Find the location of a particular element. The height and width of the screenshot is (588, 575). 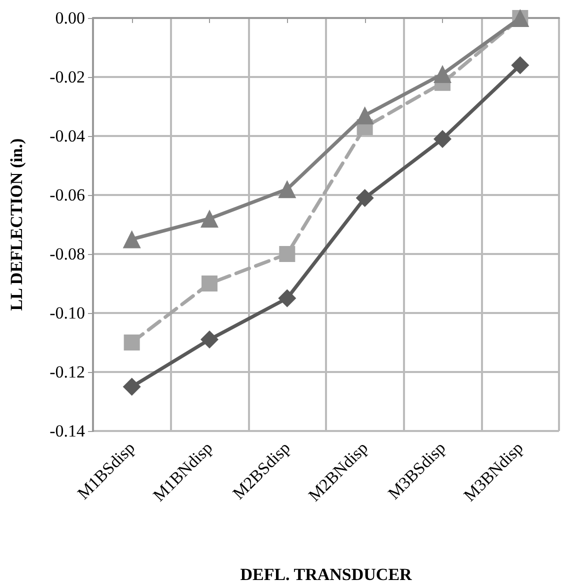

y-axis-title: LL DEFLECTION (in.) is located at coordinates (16, 224).